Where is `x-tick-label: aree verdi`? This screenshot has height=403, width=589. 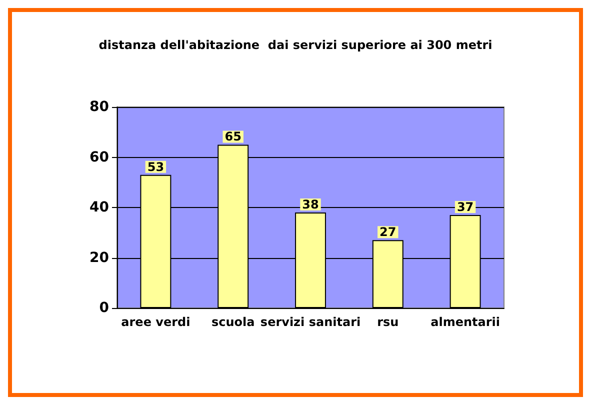 x-tick-label: aree verdi is located at coordinates (155, 322).